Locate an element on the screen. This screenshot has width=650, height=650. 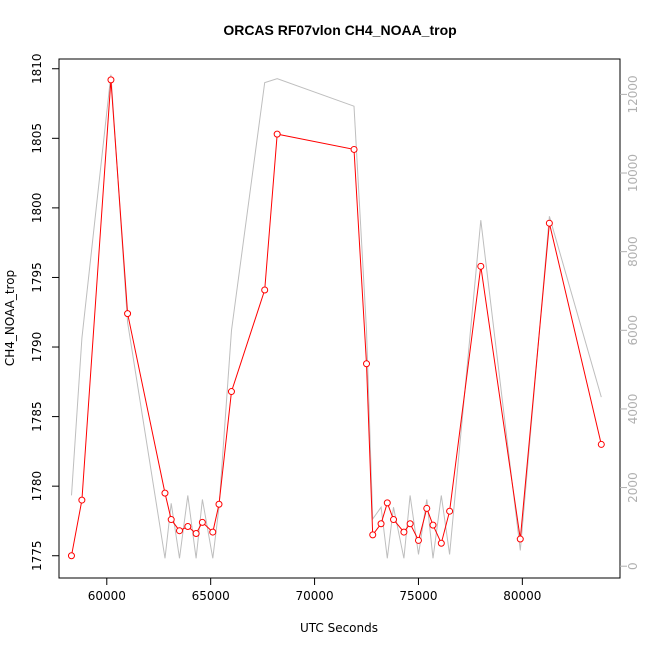
x-tick-label-2: 70000 is located at coordinates (314, 596).